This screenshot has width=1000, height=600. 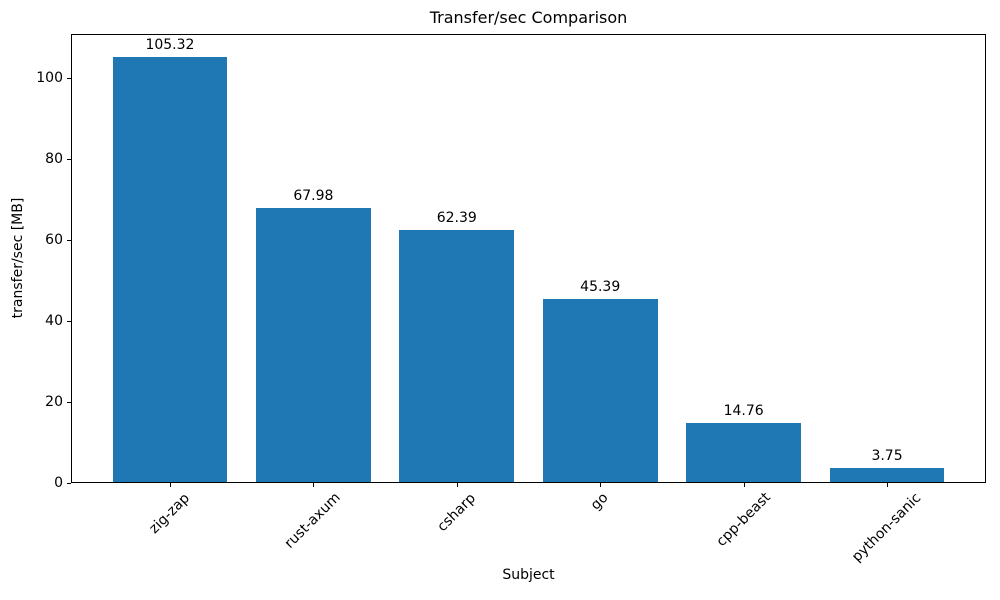 What do you see at coordinates (313, 195) in the screenshot?
I see `bar-value-label: 67.98` at bounding box center [313, 195].